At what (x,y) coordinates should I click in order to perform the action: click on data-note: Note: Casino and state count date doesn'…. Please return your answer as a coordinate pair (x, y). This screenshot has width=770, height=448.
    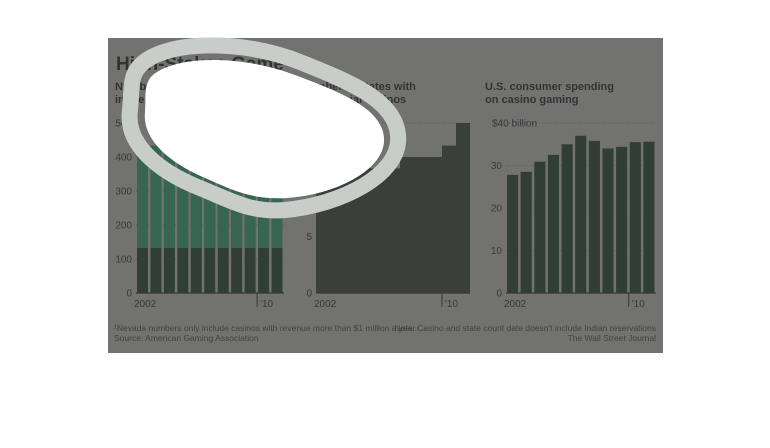
    Looking at the image, I should click on (525, 328).